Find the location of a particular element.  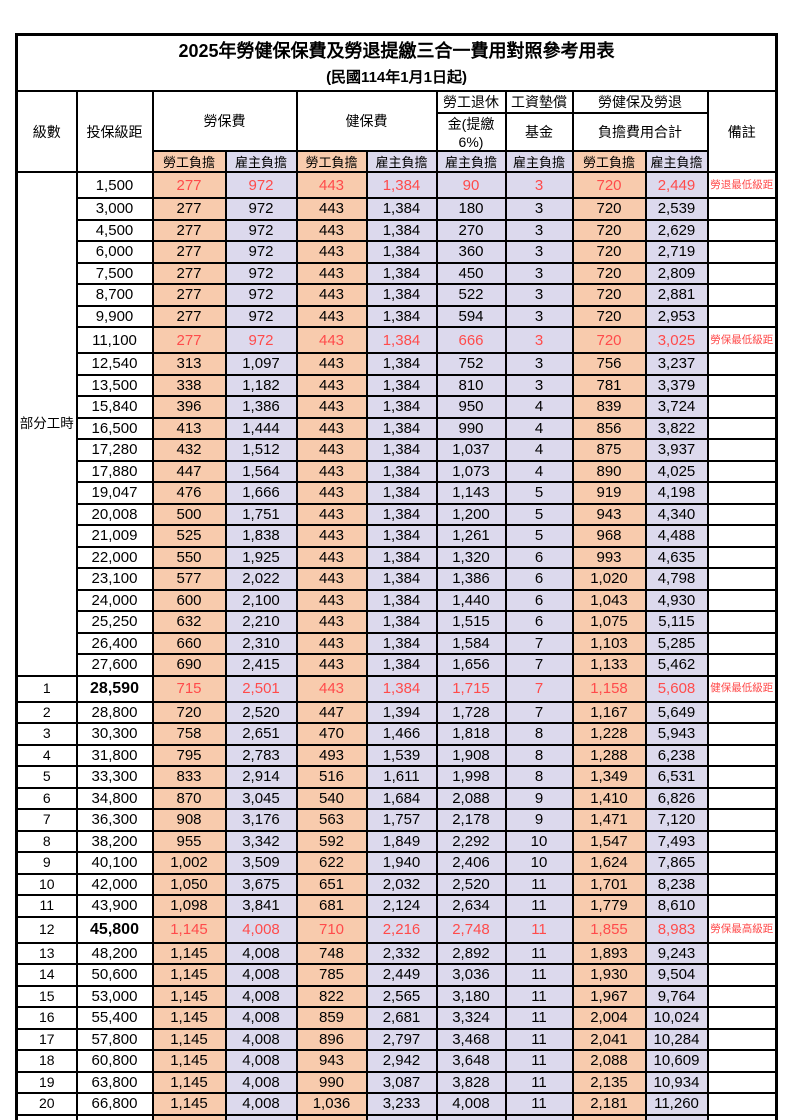

total-employer-cell: 3,937 is located at coordinates (676, 450).